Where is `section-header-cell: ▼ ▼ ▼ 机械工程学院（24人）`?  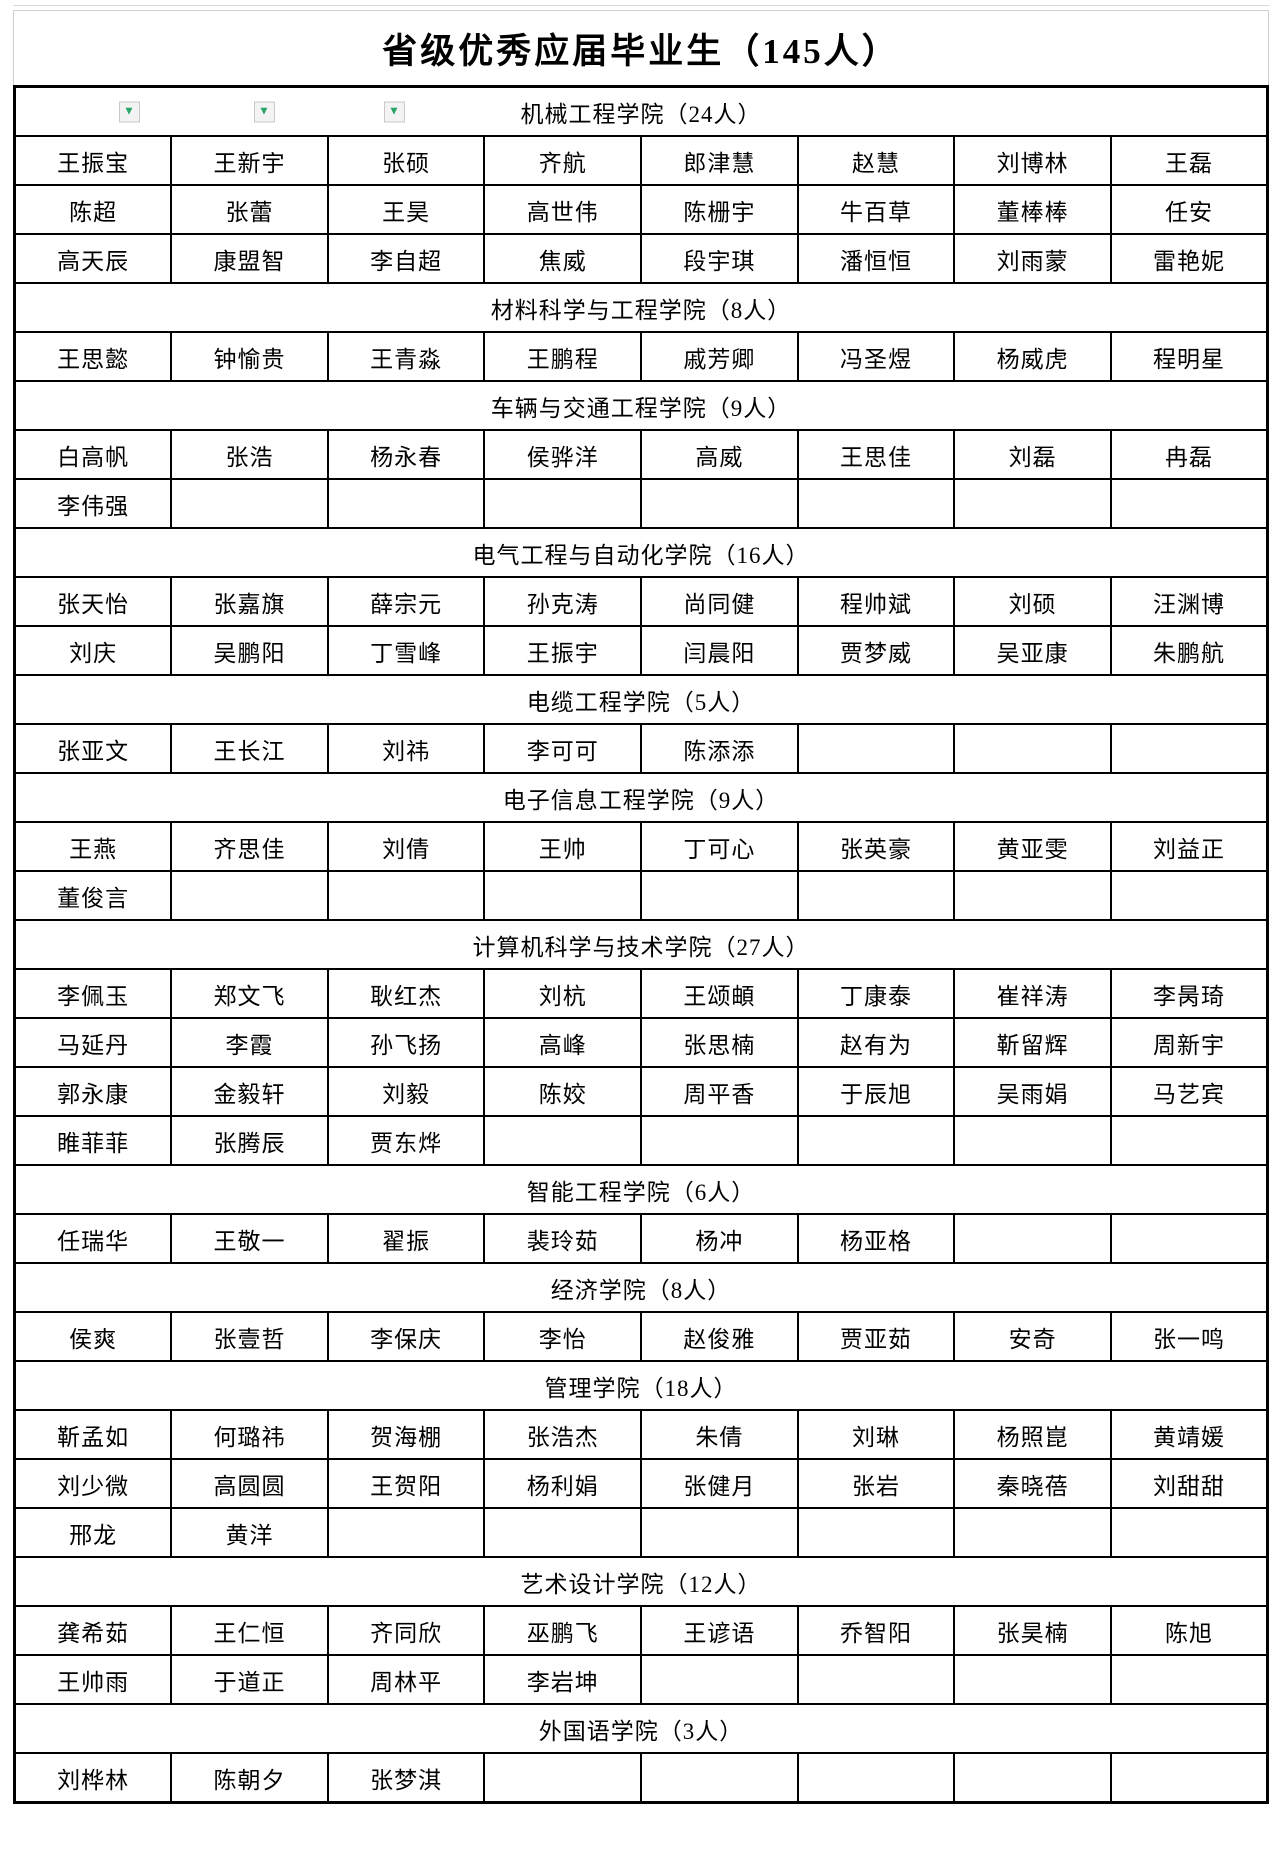
section-header-cell: ▼ ▼ ▼ 机械工程学院（24人） is located at coordinates (641, 111).